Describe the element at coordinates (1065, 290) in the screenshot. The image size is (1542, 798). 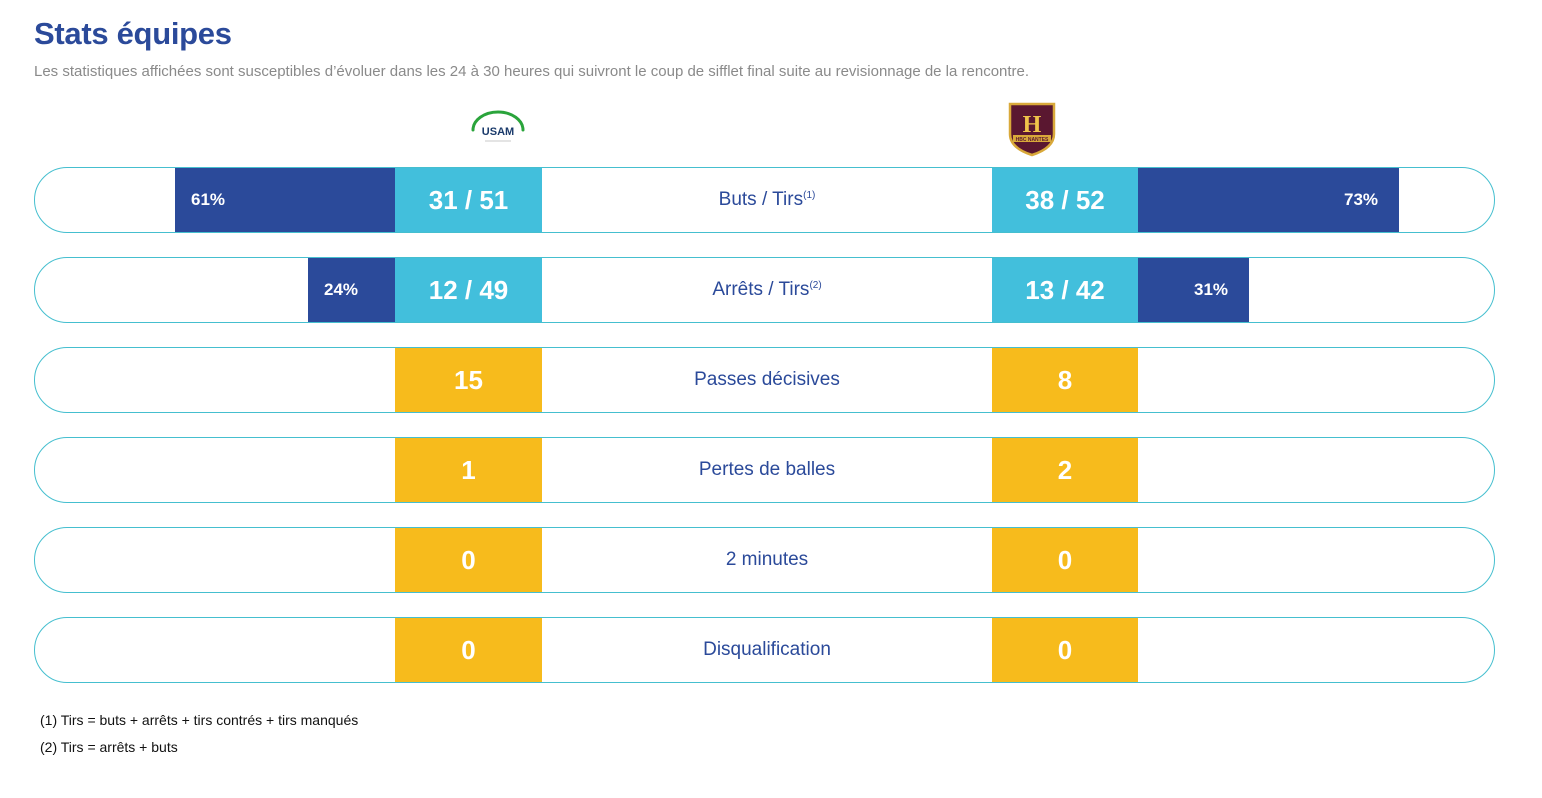
I see `away-score-arrets-tirs: 13 / 42` at that location.